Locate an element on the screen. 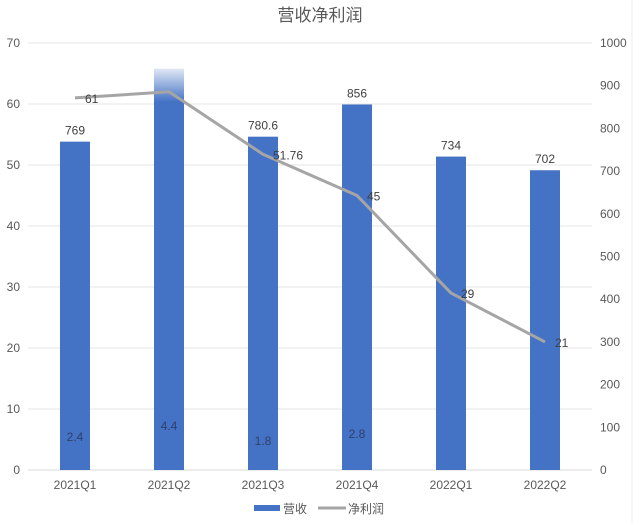 This screenshot has height=523, width=640. category-label: 2021Q4 is located at coordinates (357, 485).